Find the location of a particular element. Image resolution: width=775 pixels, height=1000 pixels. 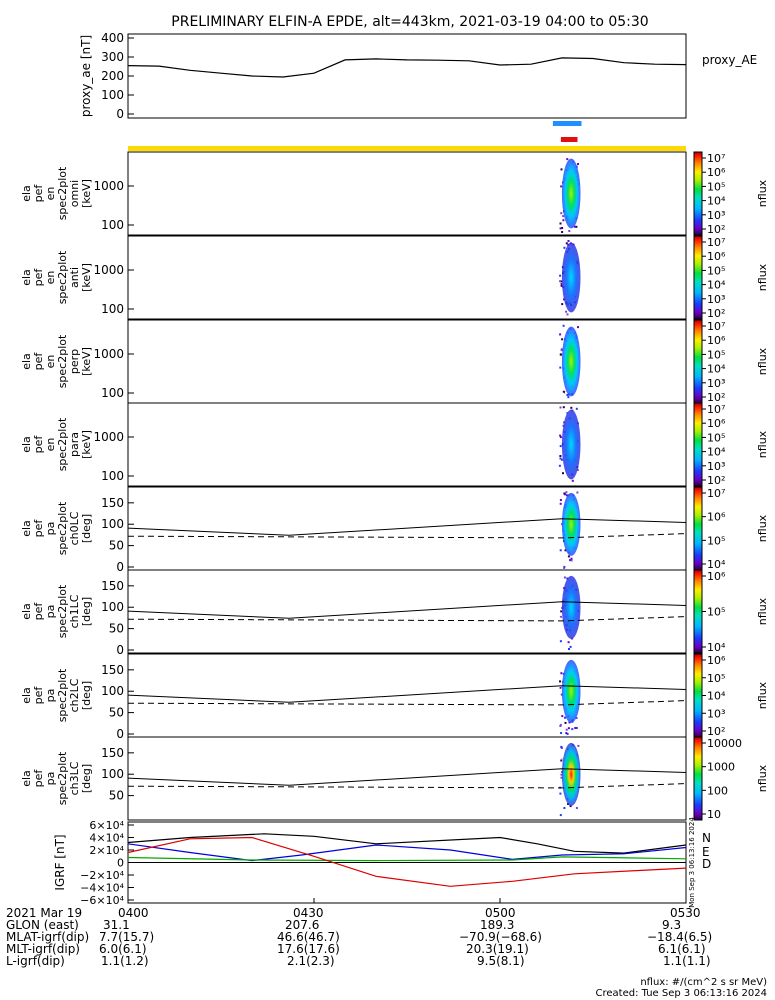

igrf-n-line is located at coordinates (407, 852).